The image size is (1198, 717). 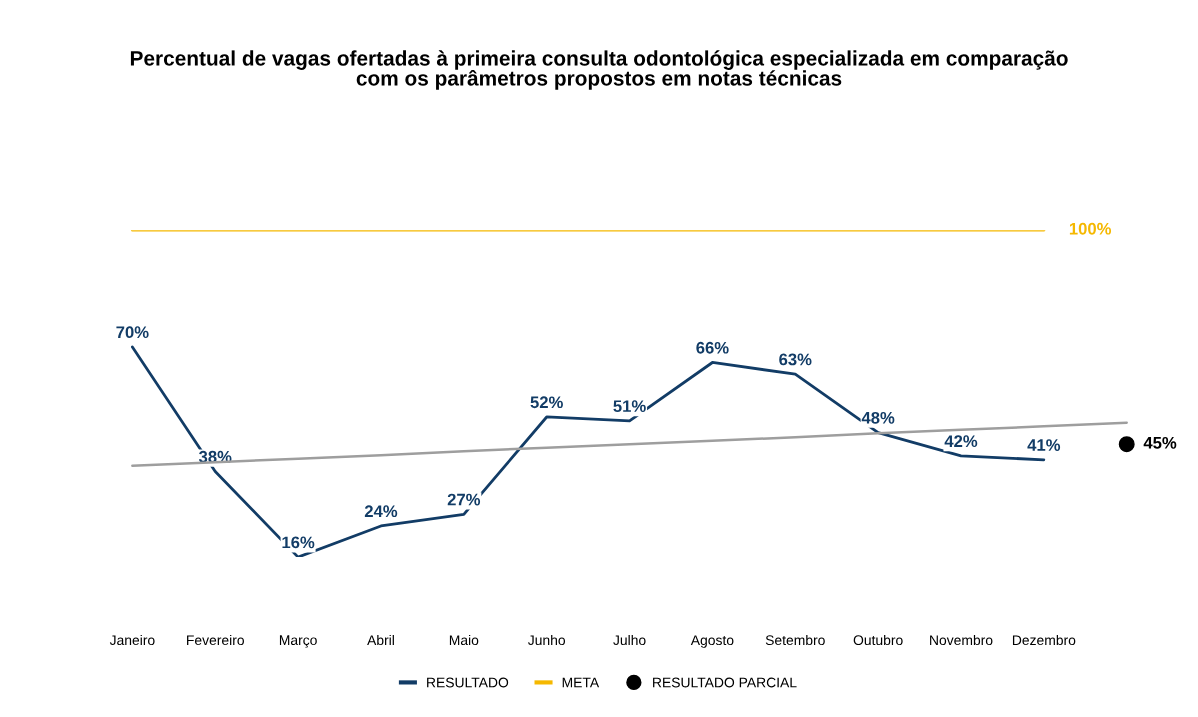 I want to click on x-tick-label: Outubro, so click(x=878, y=640).